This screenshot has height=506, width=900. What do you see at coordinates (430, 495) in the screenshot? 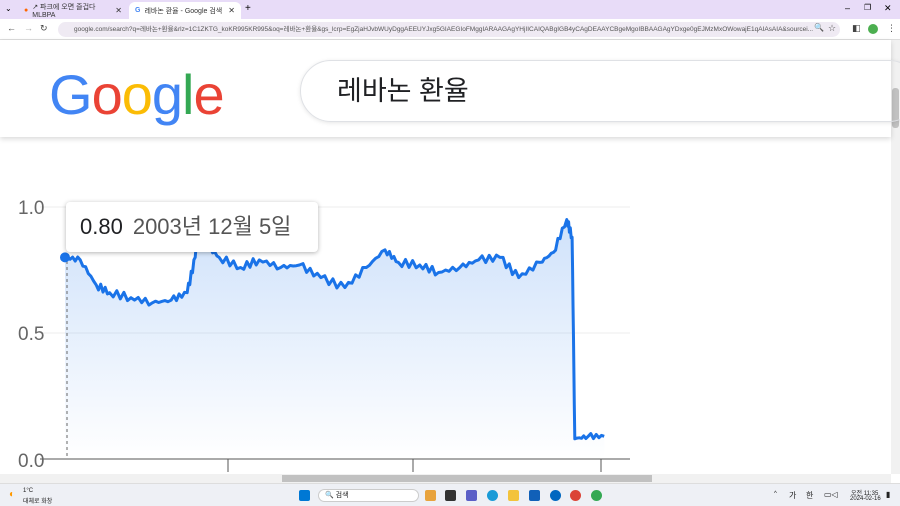
I see `copilot-icon` at bounding box center [430, 495].